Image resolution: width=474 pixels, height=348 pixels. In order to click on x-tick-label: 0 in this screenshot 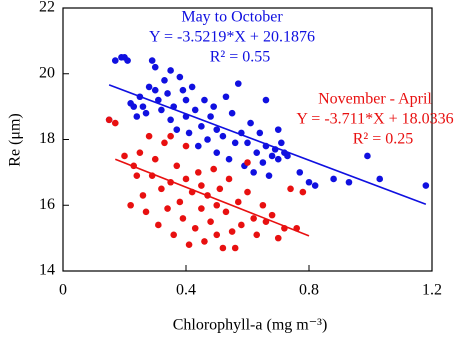, I will do `click(63, 290)`.